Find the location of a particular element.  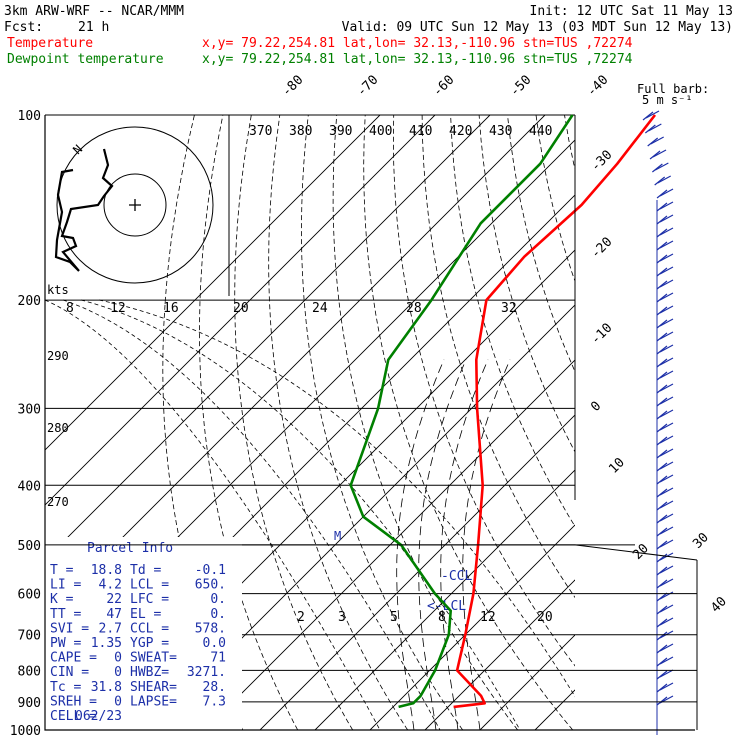

parcel-info-cell: CCL = is located at coordinates (149, 628).